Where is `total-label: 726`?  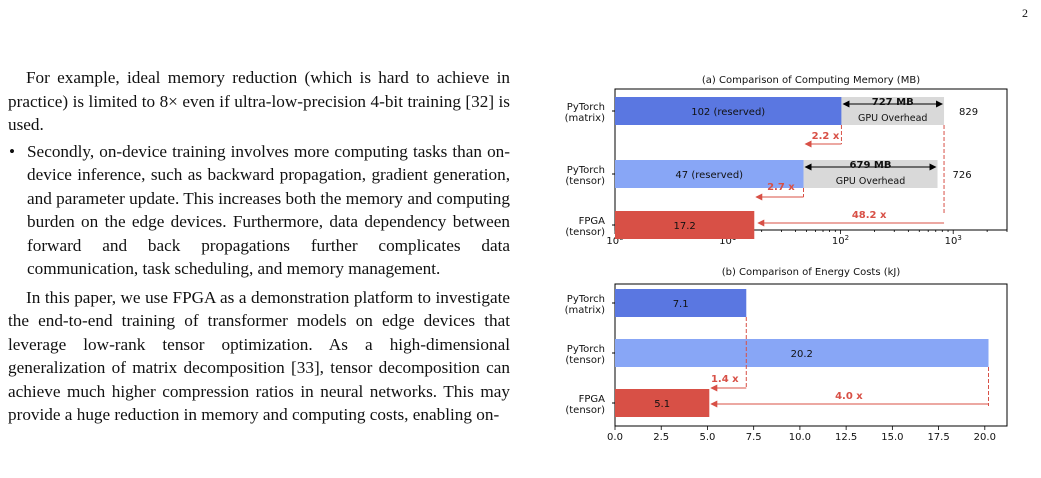
total-label: 726 is located at coordinates (962, 175).